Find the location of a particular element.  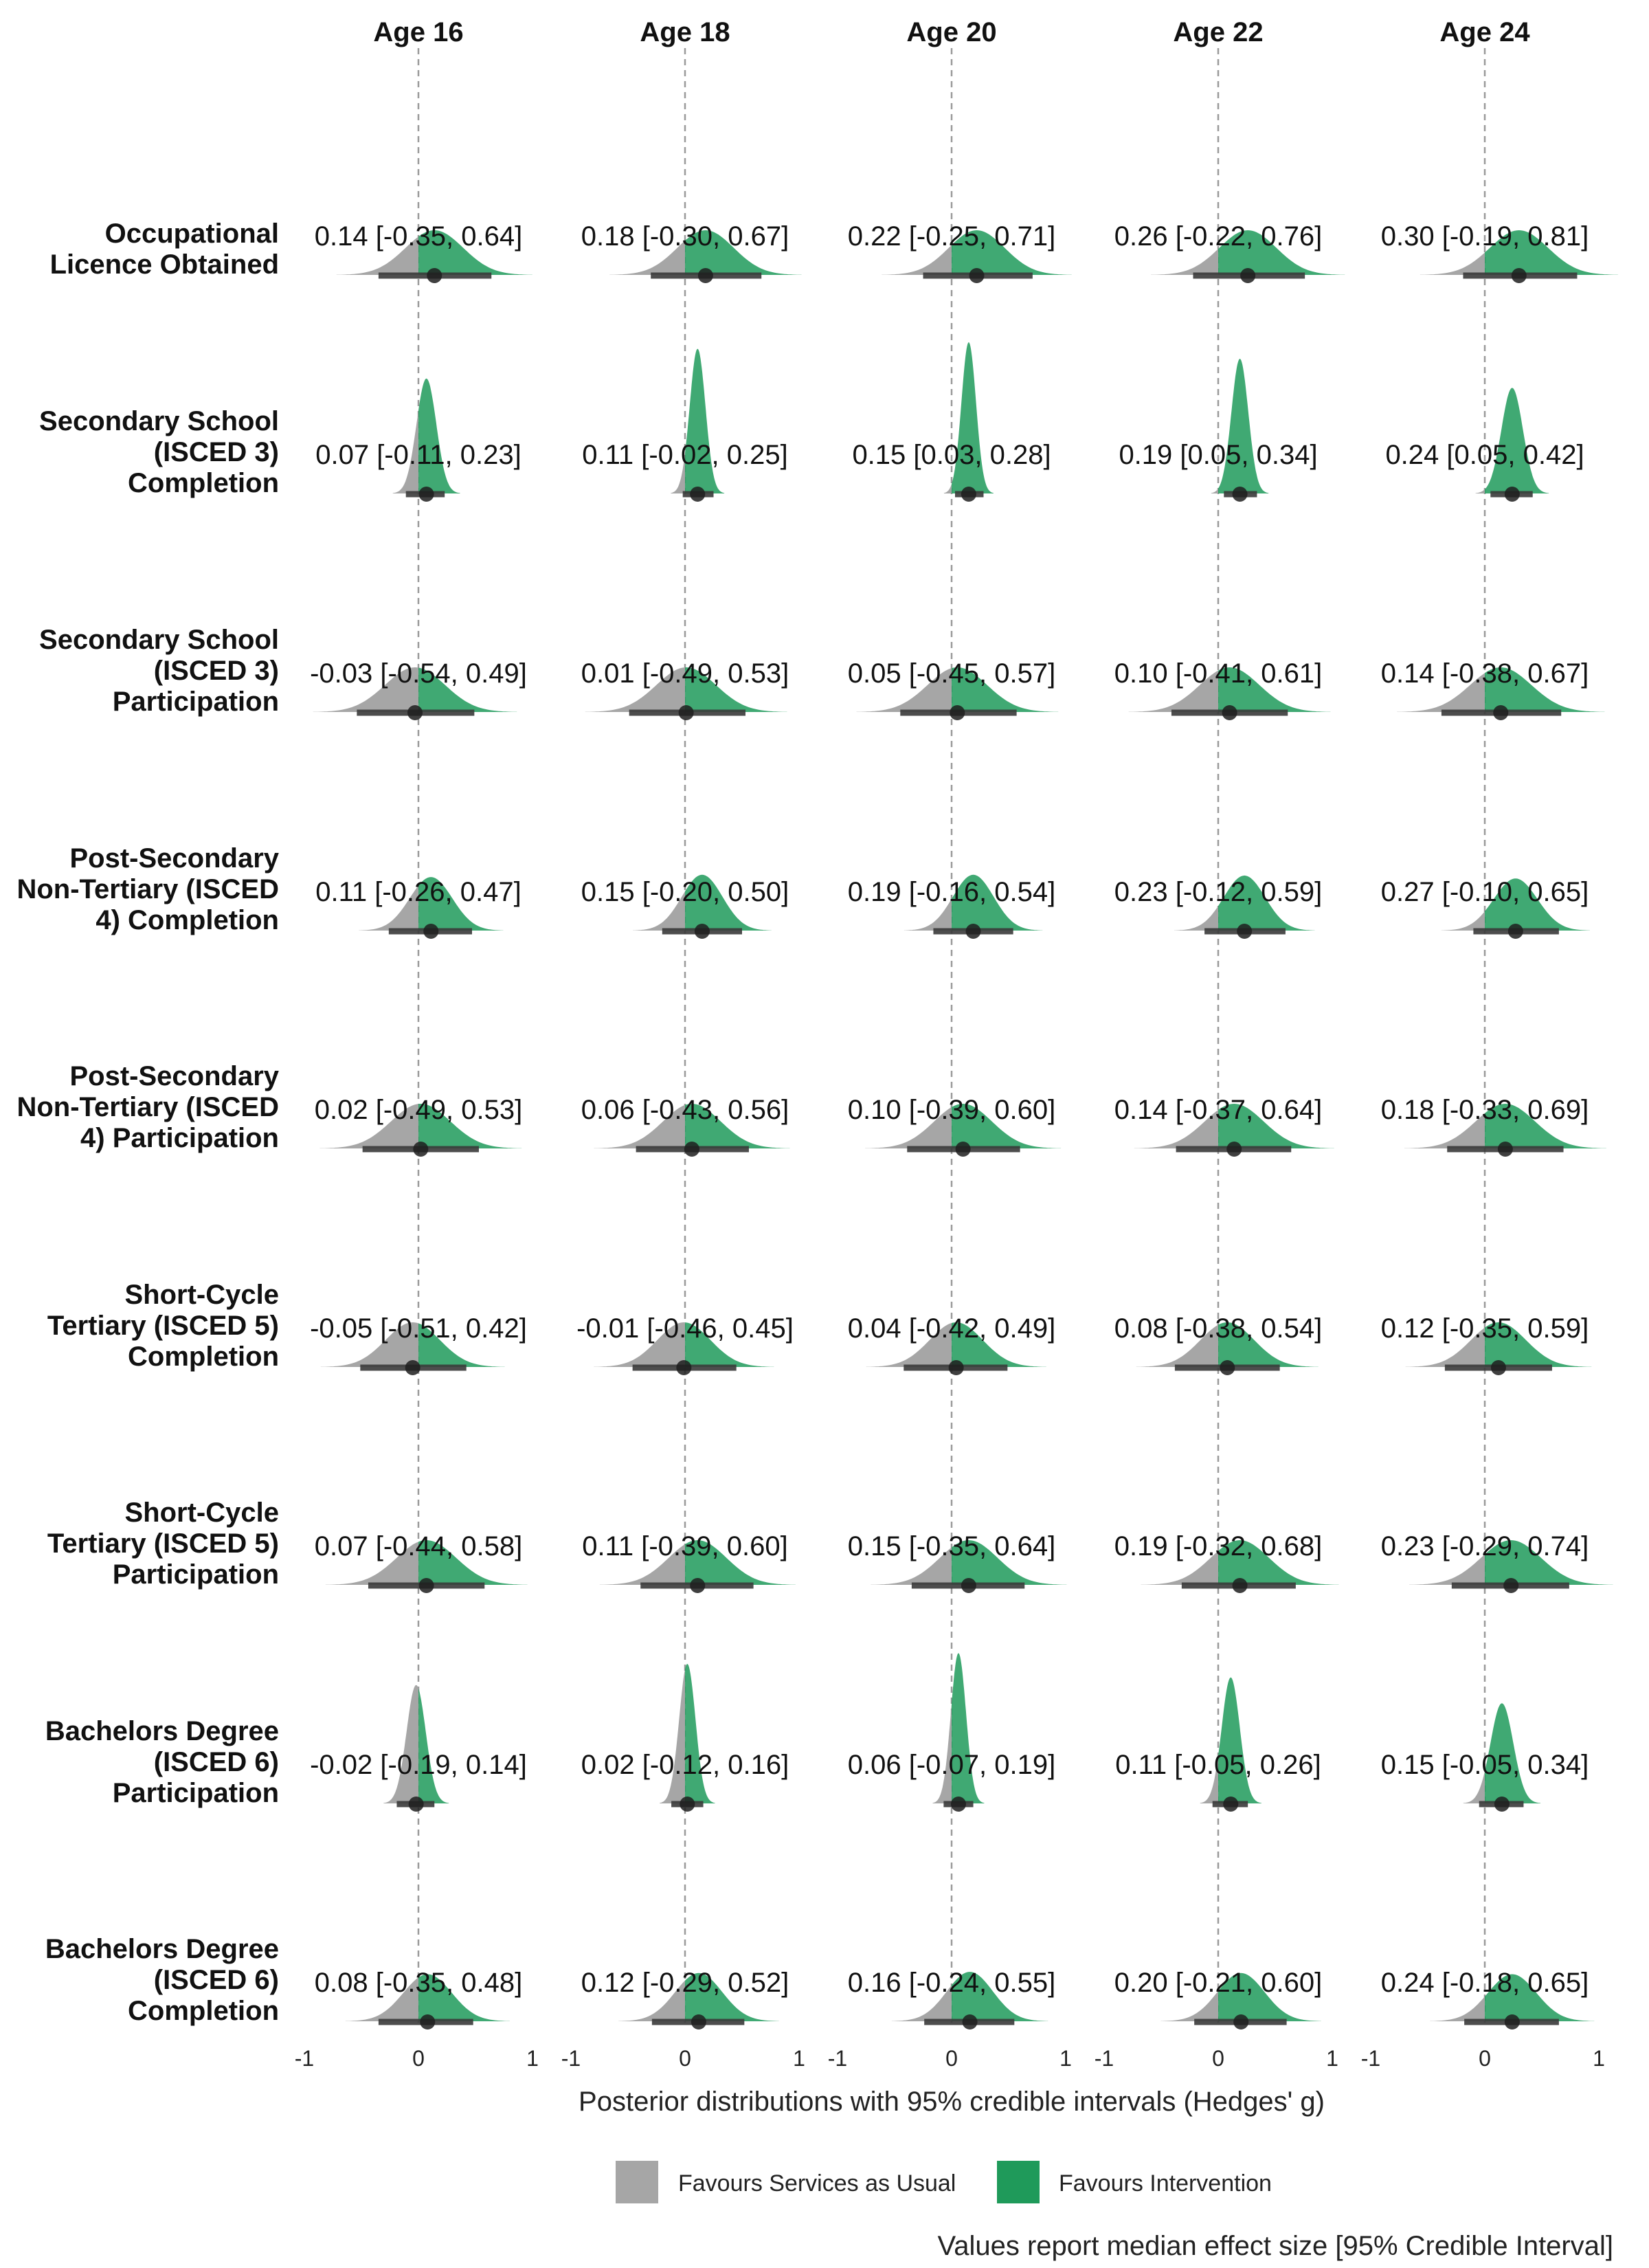

column-title: Age 20 is located at coordinates (951, 32).